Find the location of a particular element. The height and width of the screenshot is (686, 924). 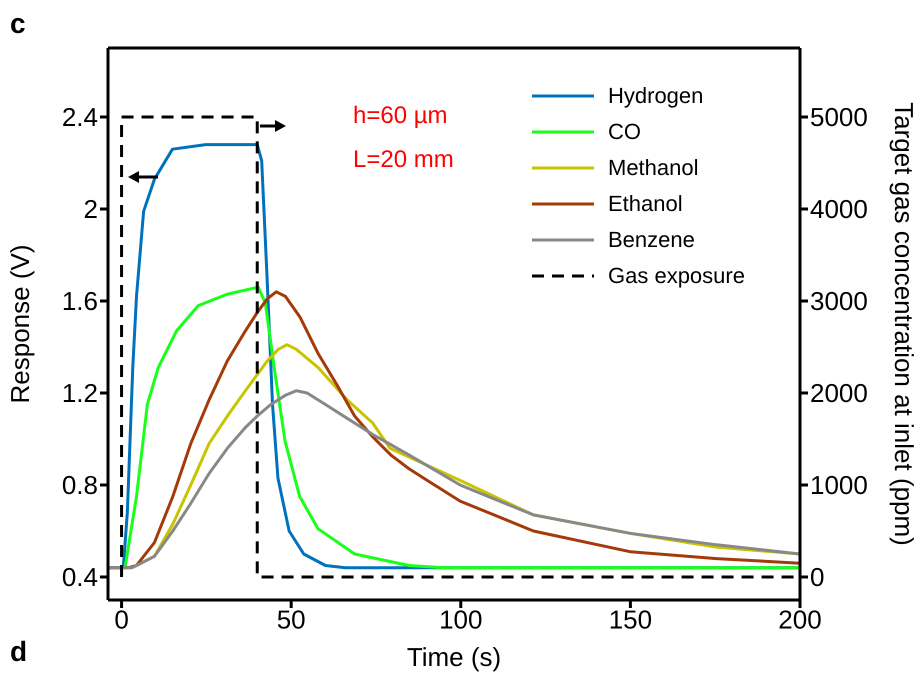

y2-tick-label: 1000 is located at coordinates (839, 485).